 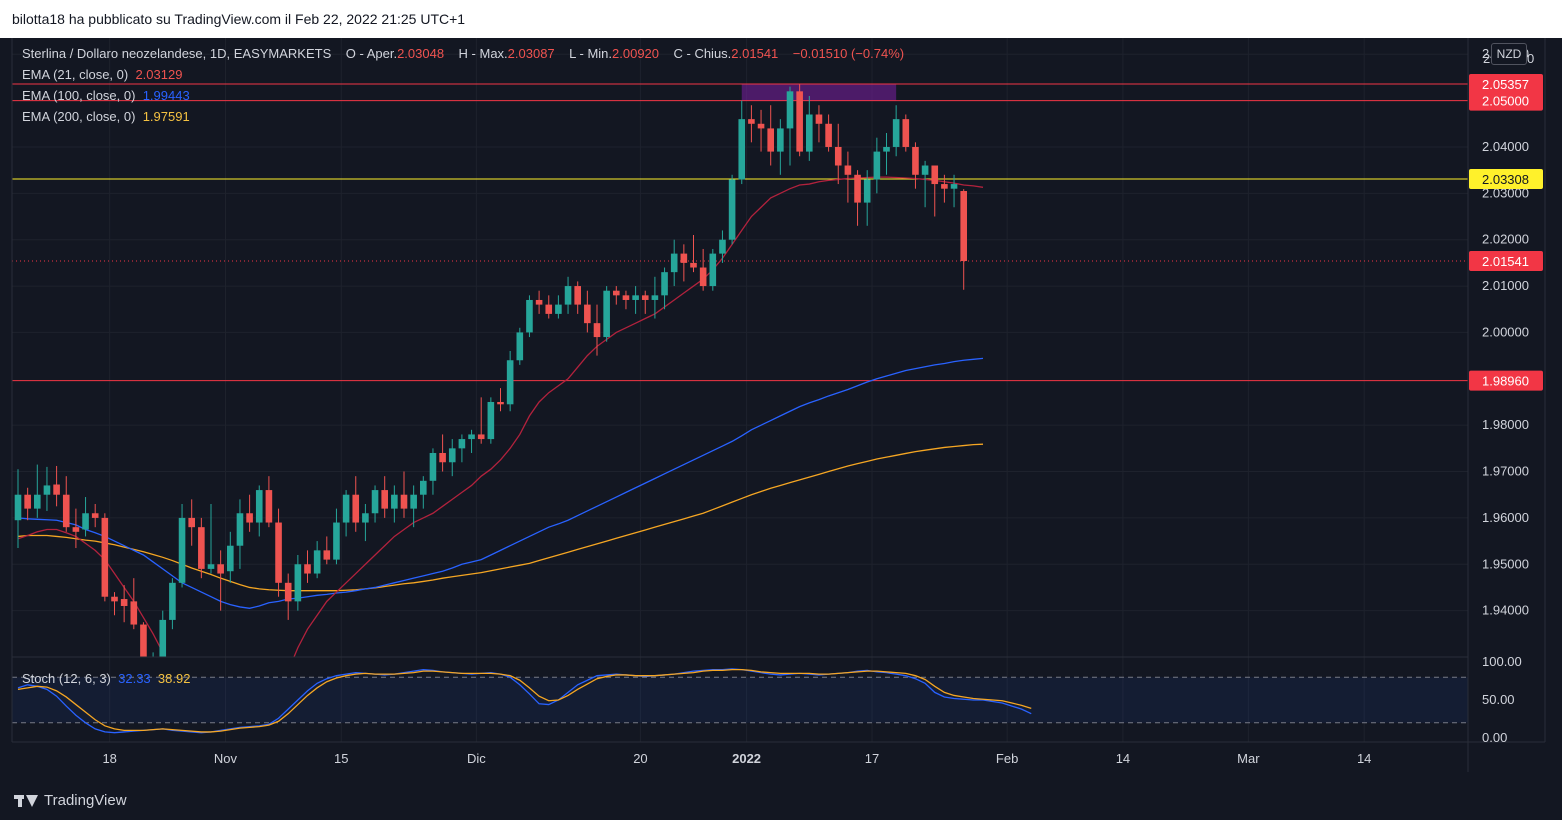 I want to click on x-tick-label: 15, so click(x=341, y=758).